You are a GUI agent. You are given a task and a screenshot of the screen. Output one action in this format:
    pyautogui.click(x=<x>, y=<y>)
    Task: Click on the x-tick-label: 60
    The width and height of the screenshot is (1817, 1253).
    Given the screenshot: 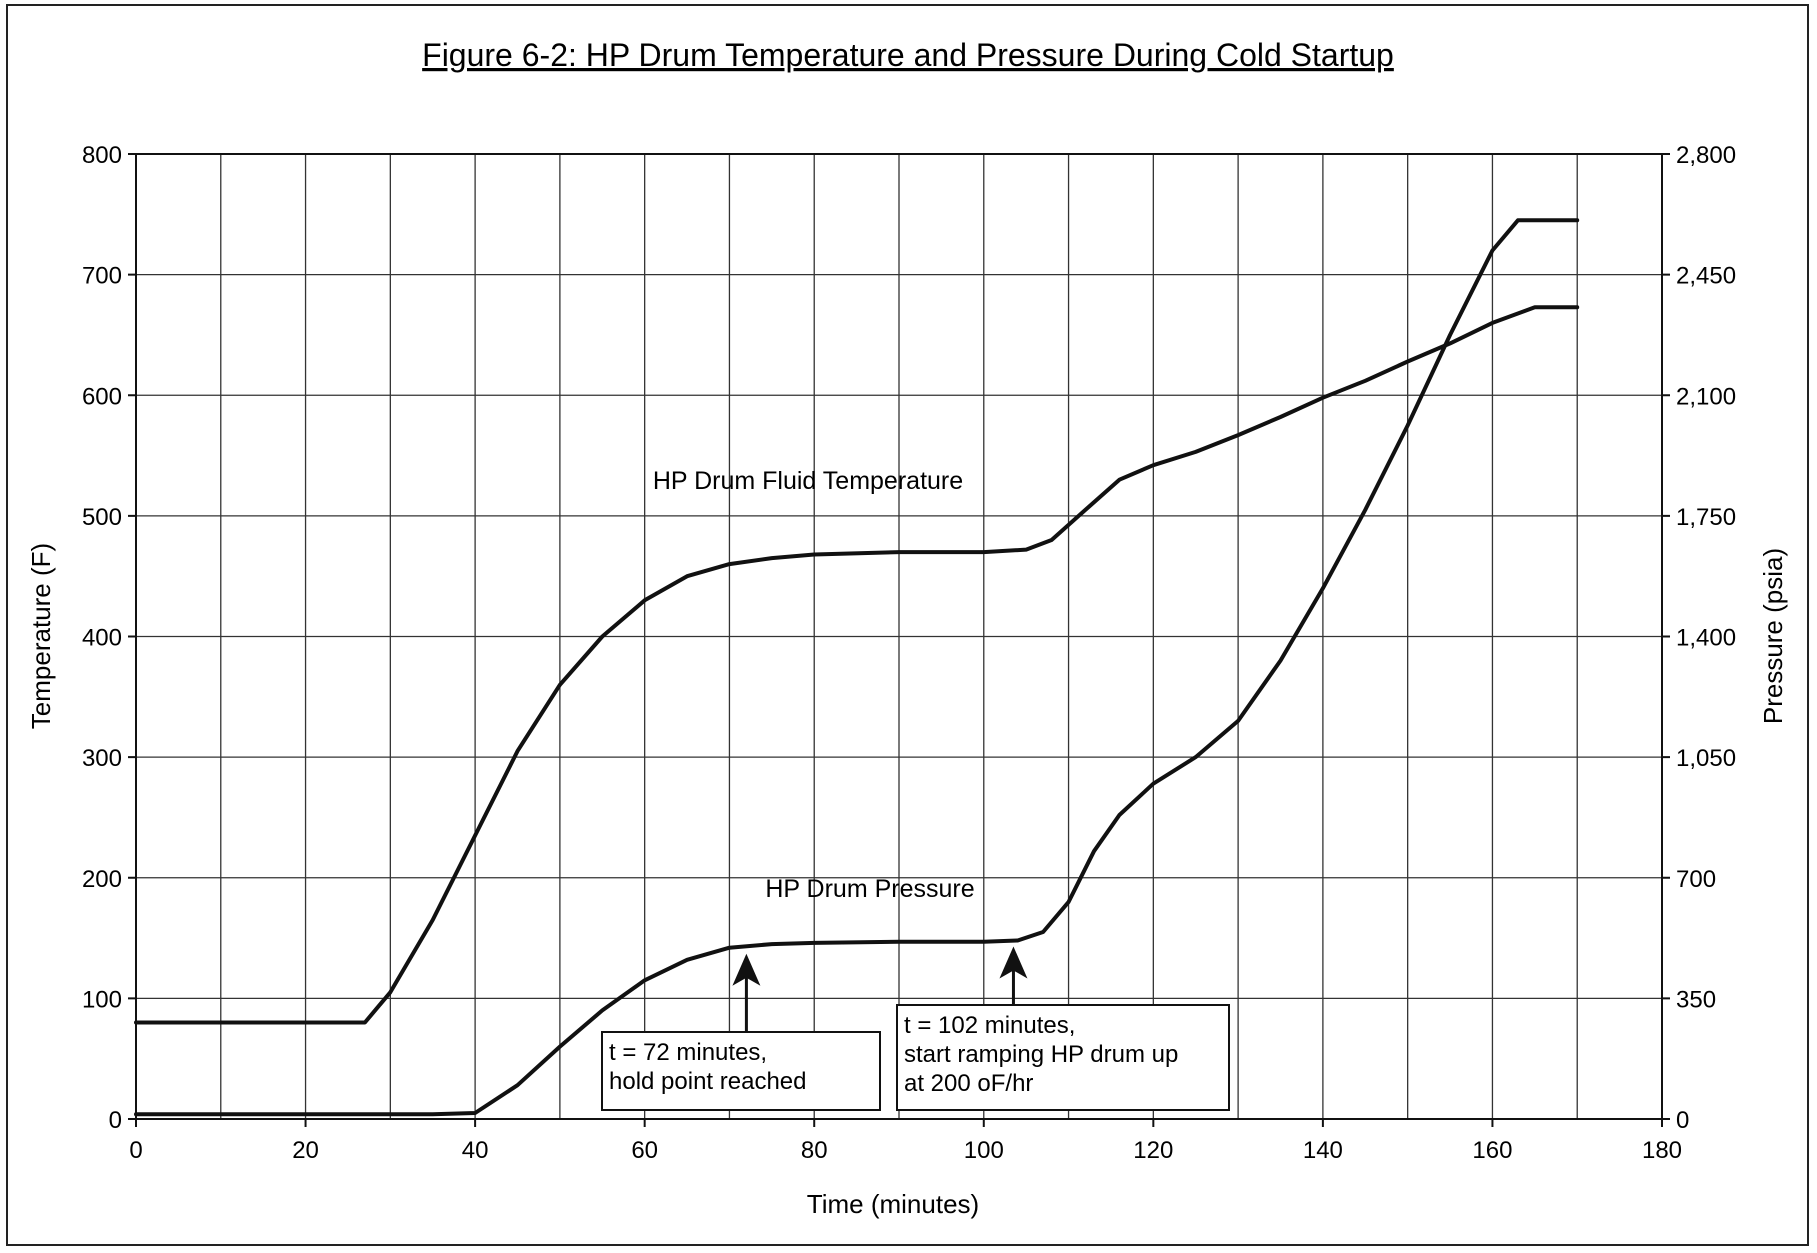 What is the action you would take?
    pyautogui.click(x=644, y=1150)
    